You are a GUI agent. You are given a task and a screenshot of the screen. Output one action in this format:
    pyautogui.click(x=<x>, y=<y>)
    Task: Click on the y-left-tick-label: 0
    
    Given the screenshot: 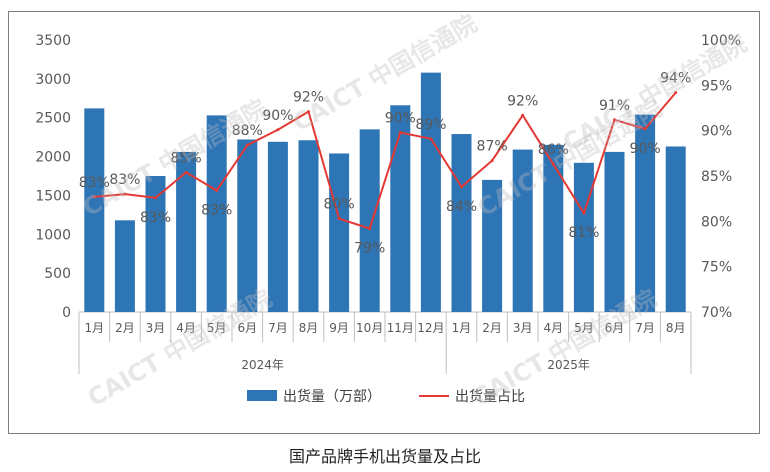 What is the action you would take?
    pyautogui.click(x=66, y=313)
    